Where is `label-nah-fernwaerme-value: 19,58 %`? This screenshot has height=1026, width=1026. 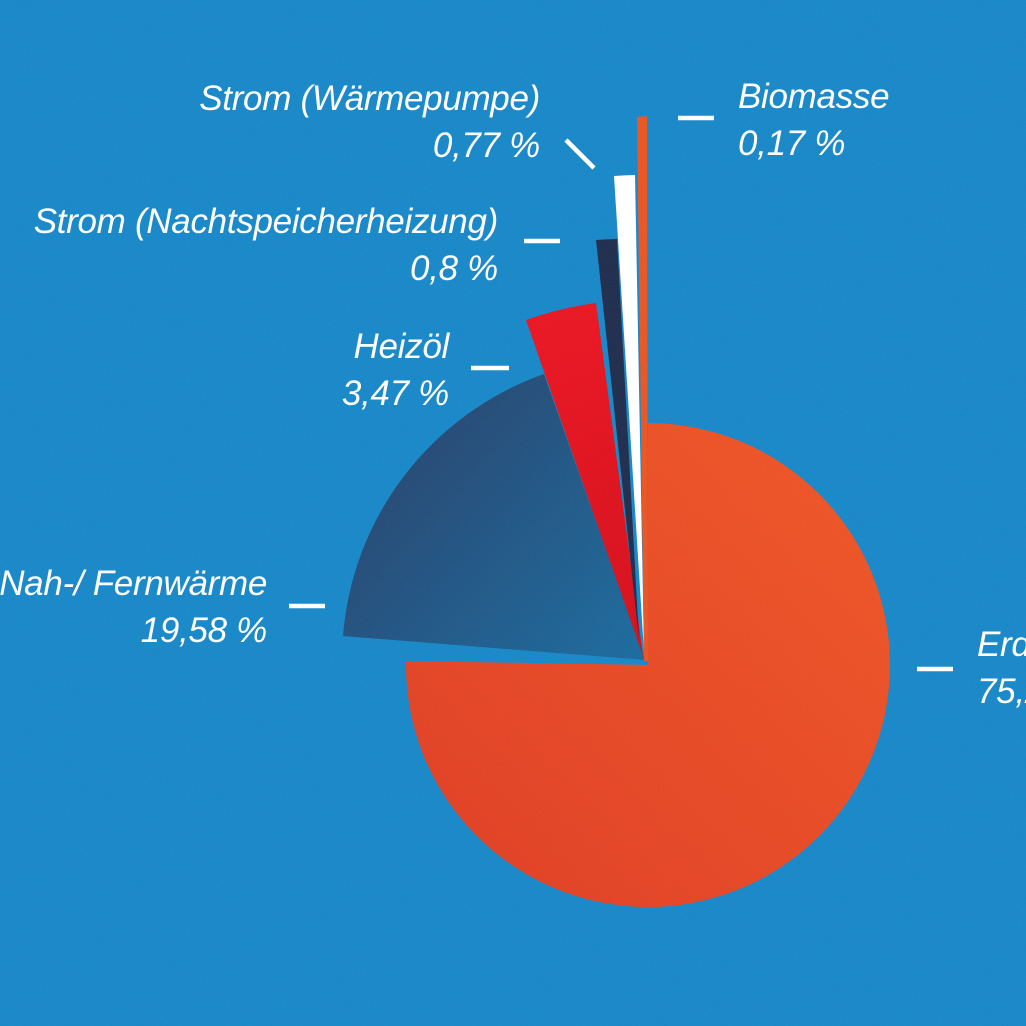
label-nah-fernwaerme-value: 19,58 % is located at coordinates (204, 630).